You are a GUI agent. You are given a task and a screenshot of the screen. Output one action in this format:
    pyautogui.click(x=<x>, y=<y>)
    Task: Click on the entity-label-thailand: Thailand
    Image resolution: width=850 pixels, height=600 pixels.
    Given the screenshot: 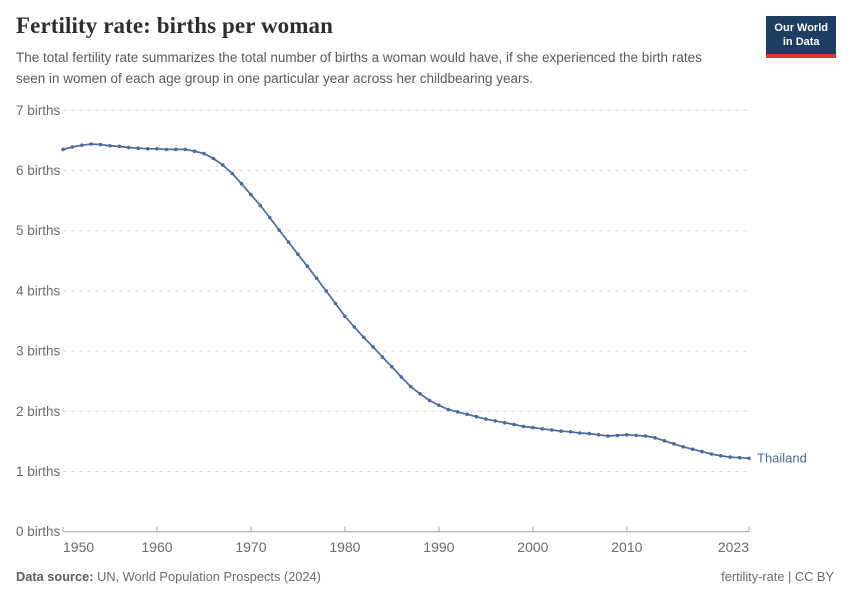 What is the action you would take?
    pyautogui.click(x=782, y=457)
    